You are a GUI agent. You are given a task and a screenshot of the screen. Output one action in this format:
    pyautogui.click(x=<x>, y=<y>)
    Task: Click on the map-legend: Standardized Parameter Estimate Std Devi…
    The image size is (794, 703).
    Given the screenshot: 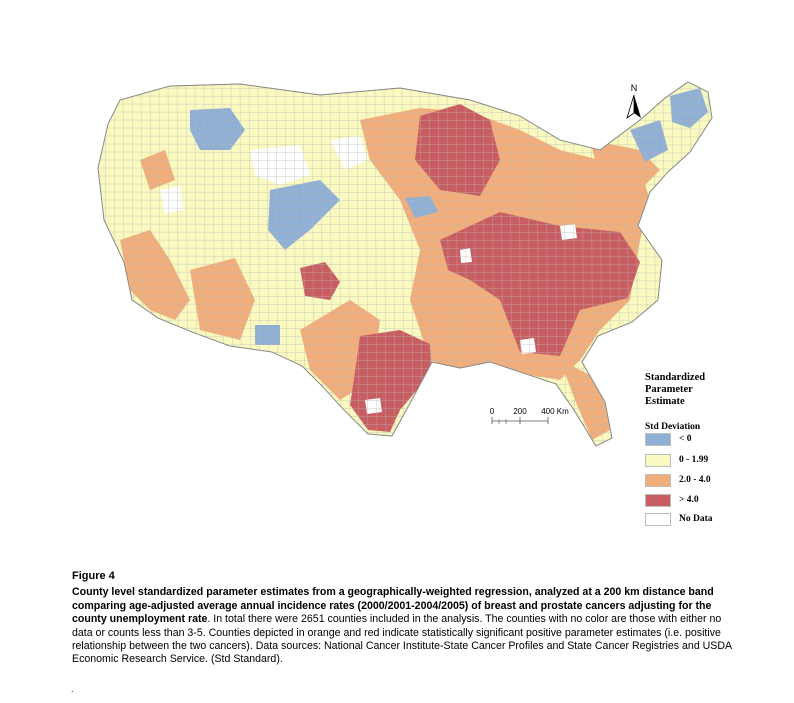 What is the action you would take?
    pyautogui.click(x=705, y=449)
    